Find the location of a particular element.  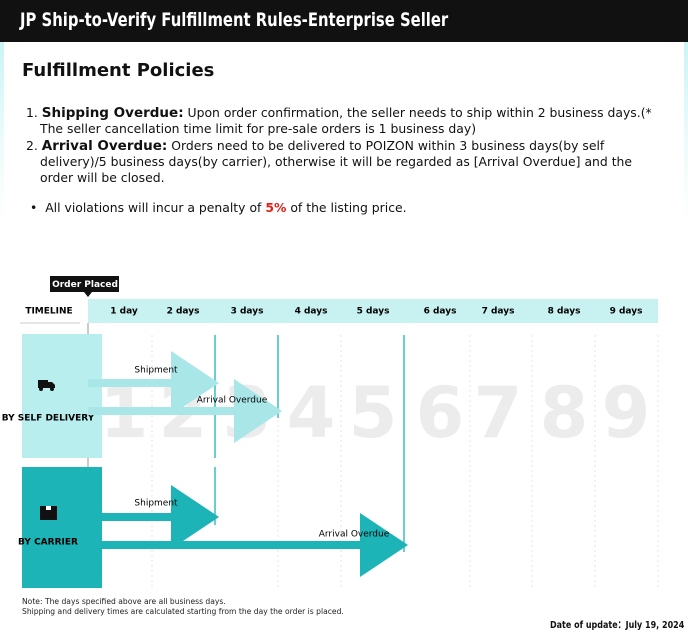

row-label: BY SELF DELIVERY is located at coordinates (48, 419).